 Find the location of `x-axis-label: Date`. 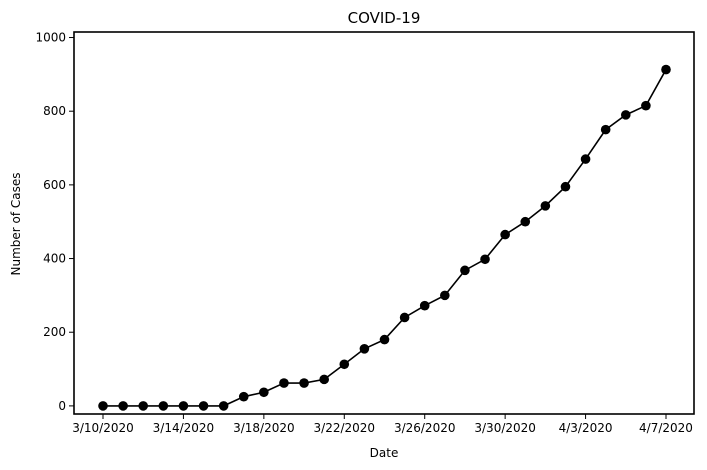

x-axis-label: Date is located at coordinates (384, 453).